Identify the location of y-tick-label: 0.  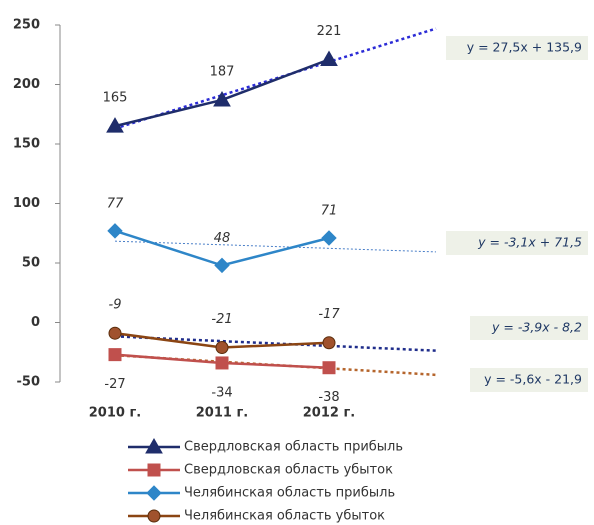
(35, 322).